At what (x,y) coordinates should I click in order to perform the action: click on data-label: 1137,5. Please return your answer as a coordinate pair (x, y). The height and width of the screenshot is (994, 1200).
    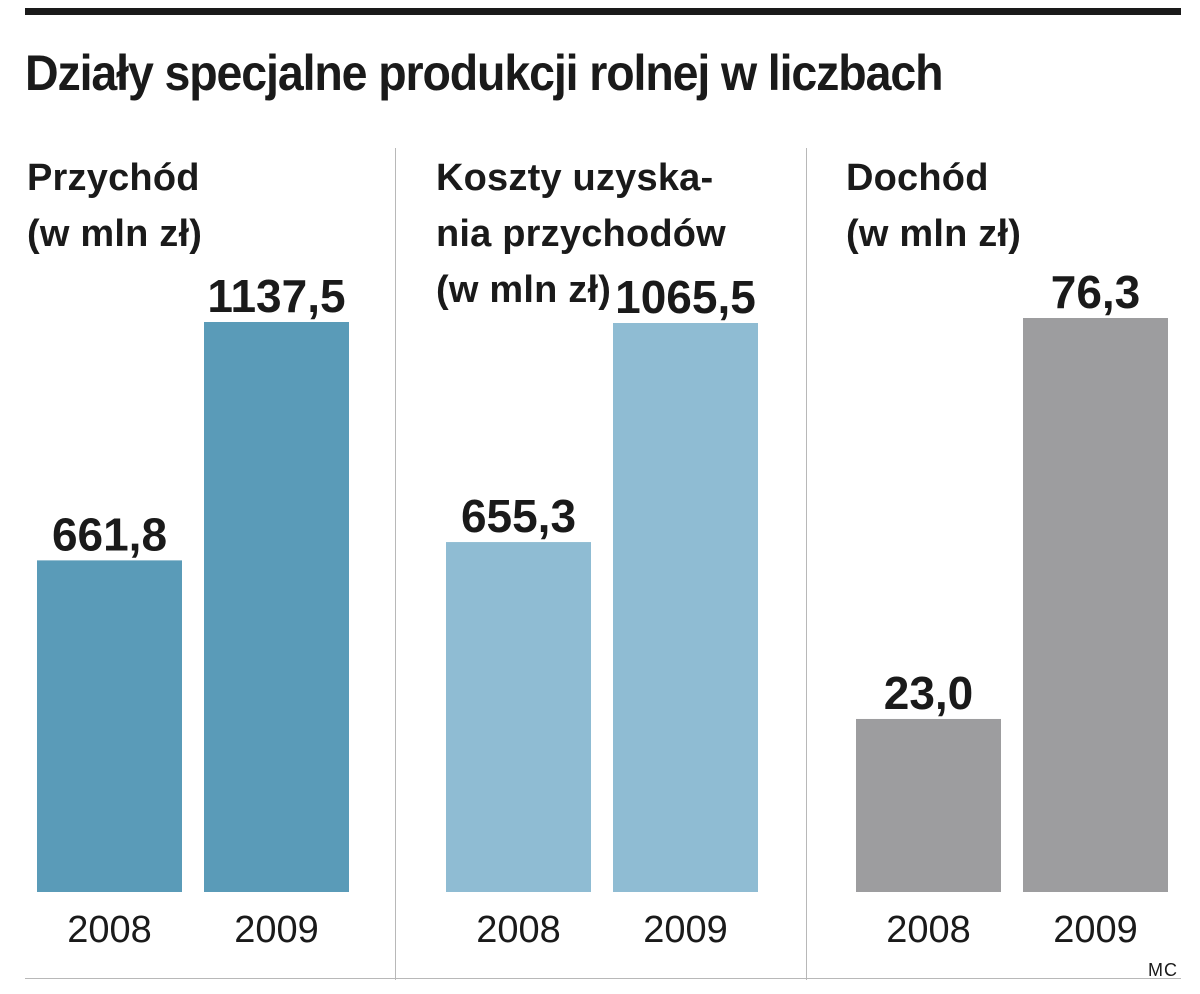
    Looking at the image, I should click on (276, 296).